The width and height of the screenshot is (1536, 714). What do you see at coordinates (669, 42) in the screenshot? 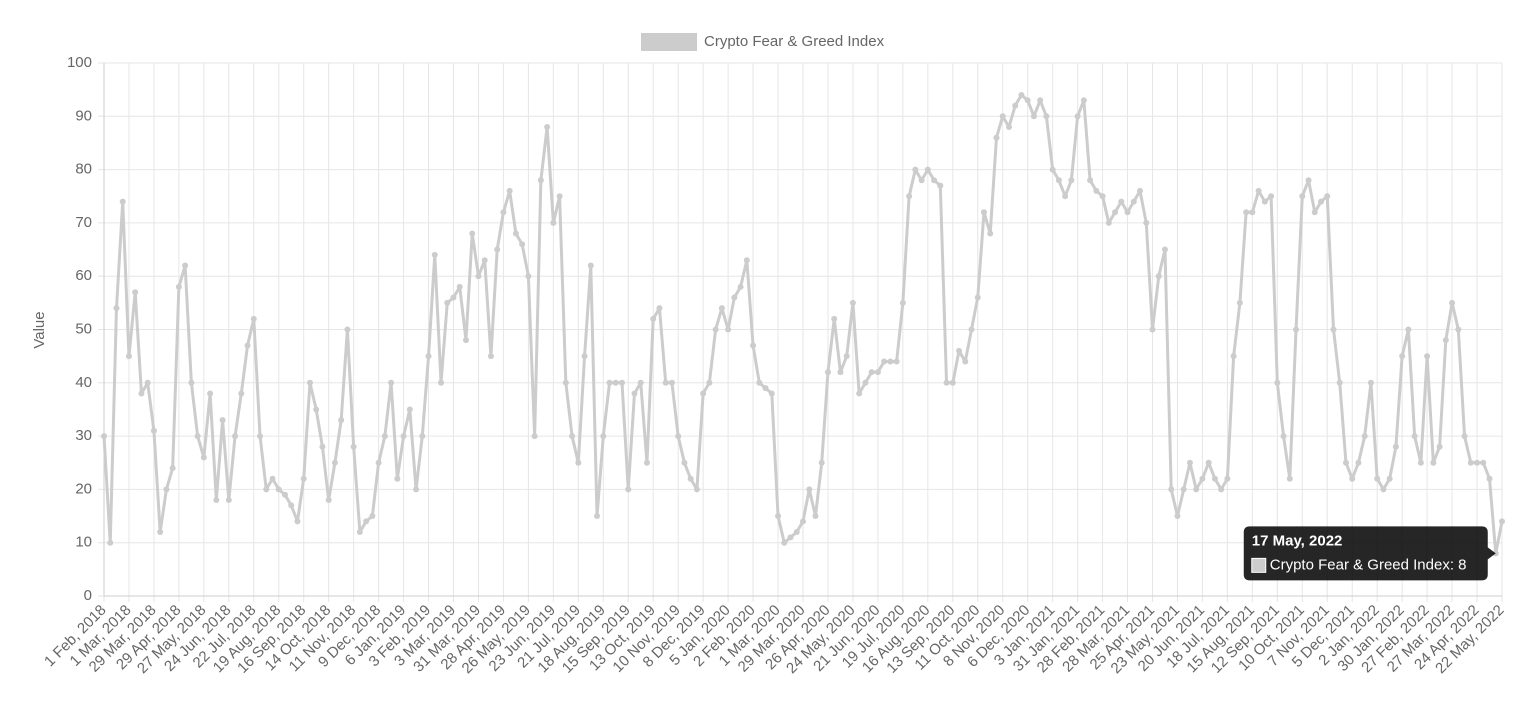
I see `legend-swatch` at bounding box center [669, 42].